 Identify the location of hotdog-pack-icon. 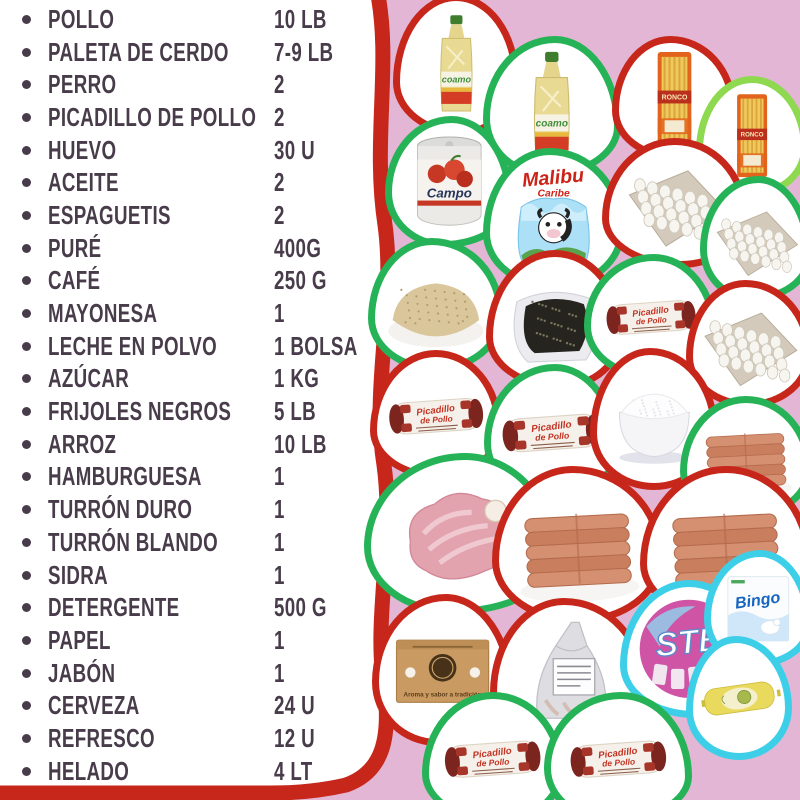
(580, 558).